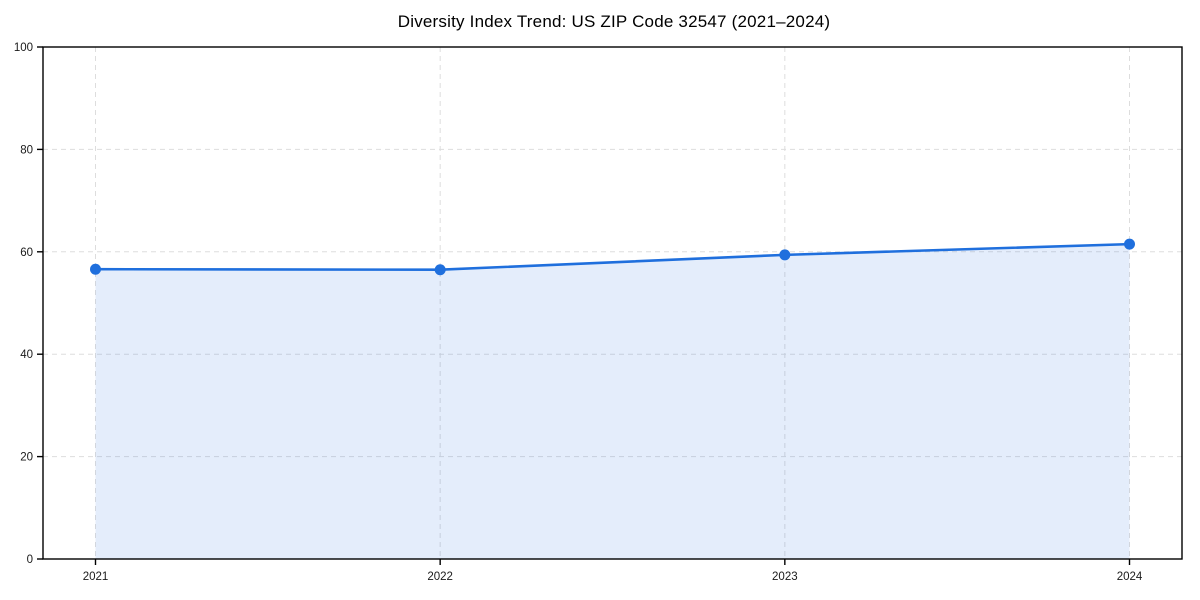 The height and width of the screenshot is (600, 1200). Describe the element at coordinates (26, 253) in the screenshot. I see `y-tick-label: 60` at that location.